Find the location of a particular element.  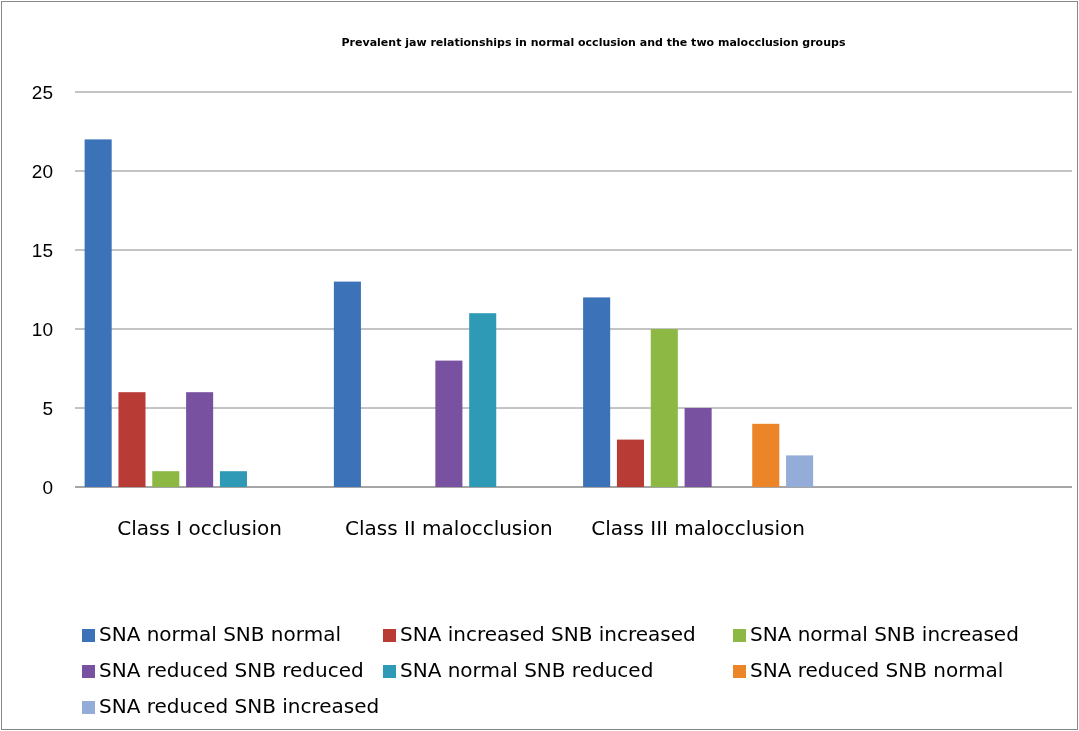

legend-label: SNA reduced SNB normal is located at coordinates (877, 670).